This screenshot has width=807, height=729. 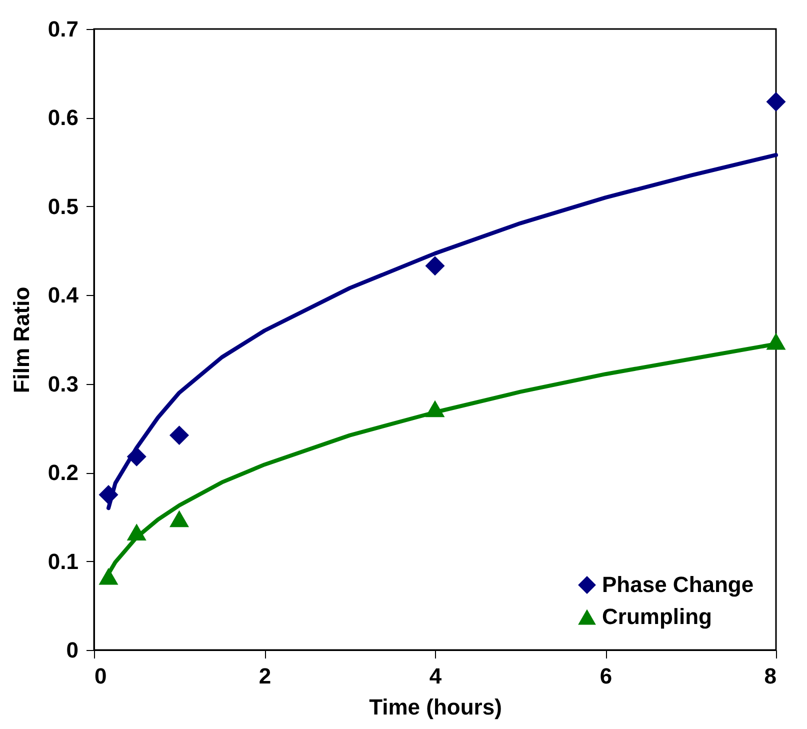 I want to click on y-tick-label: 0.3, so click(x=63, y=383).